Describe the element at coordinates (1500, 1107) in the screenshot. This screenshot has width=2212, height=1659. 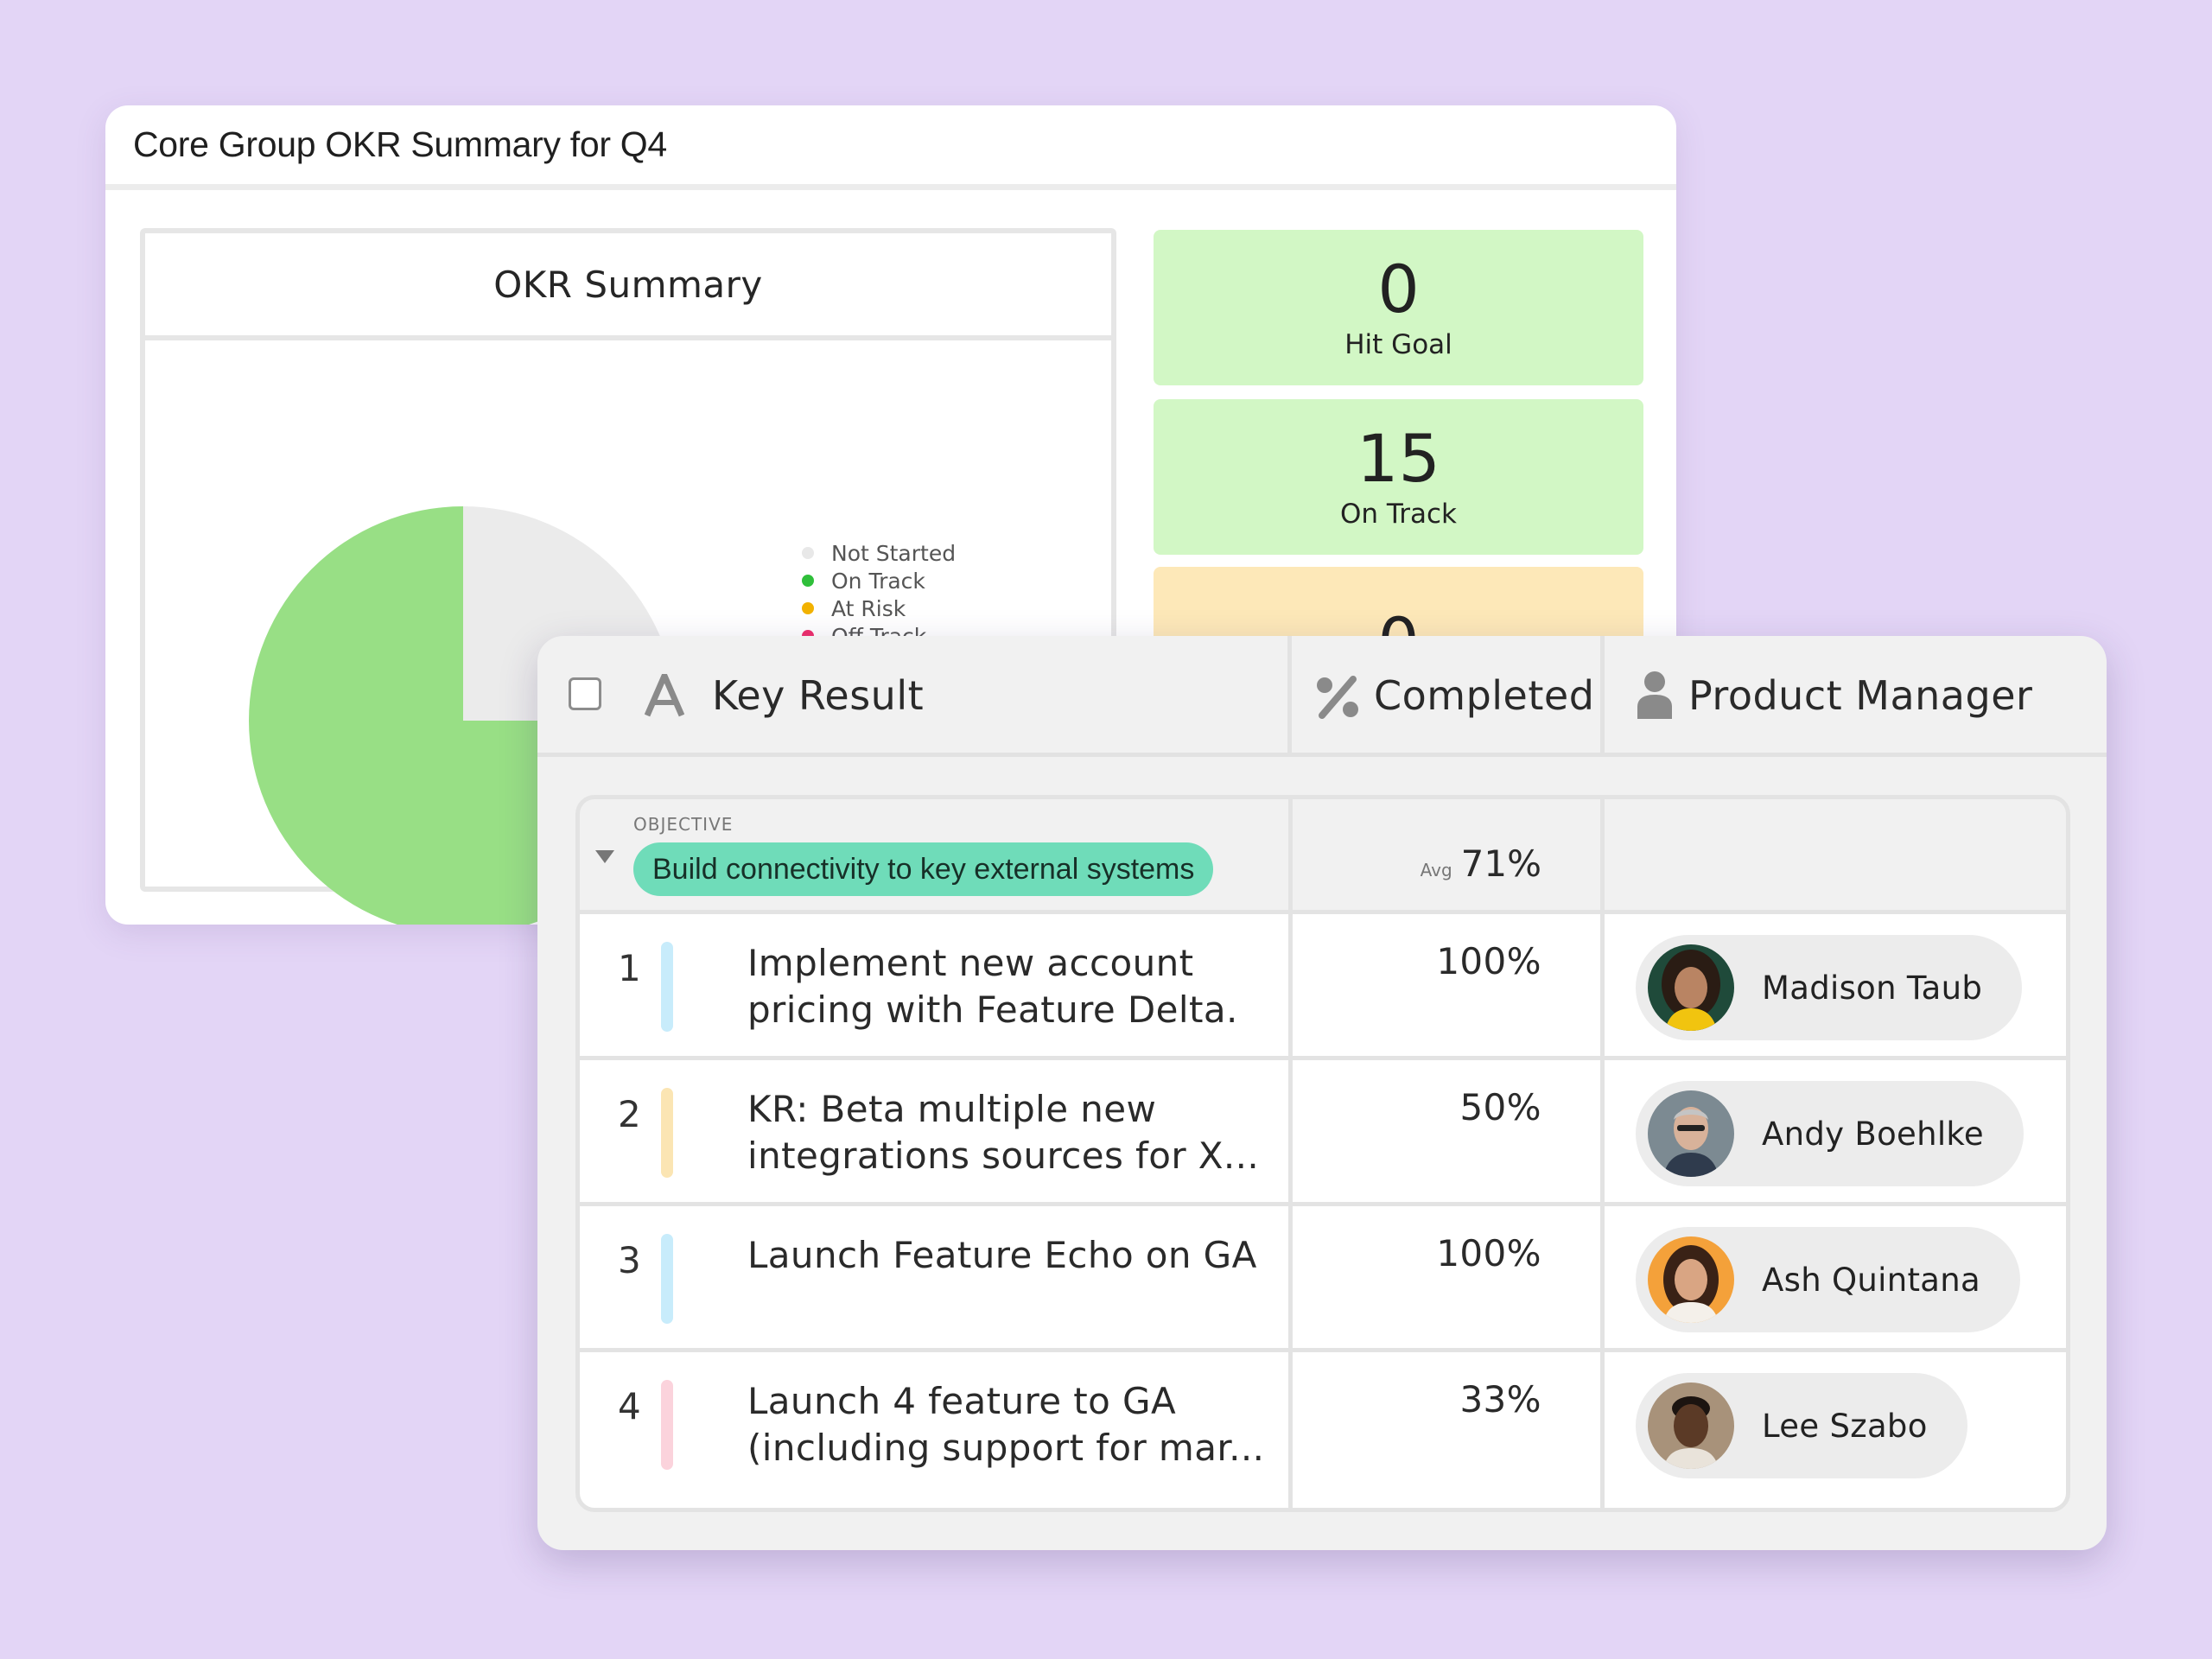
I see `completed-value: 50%` at that location.